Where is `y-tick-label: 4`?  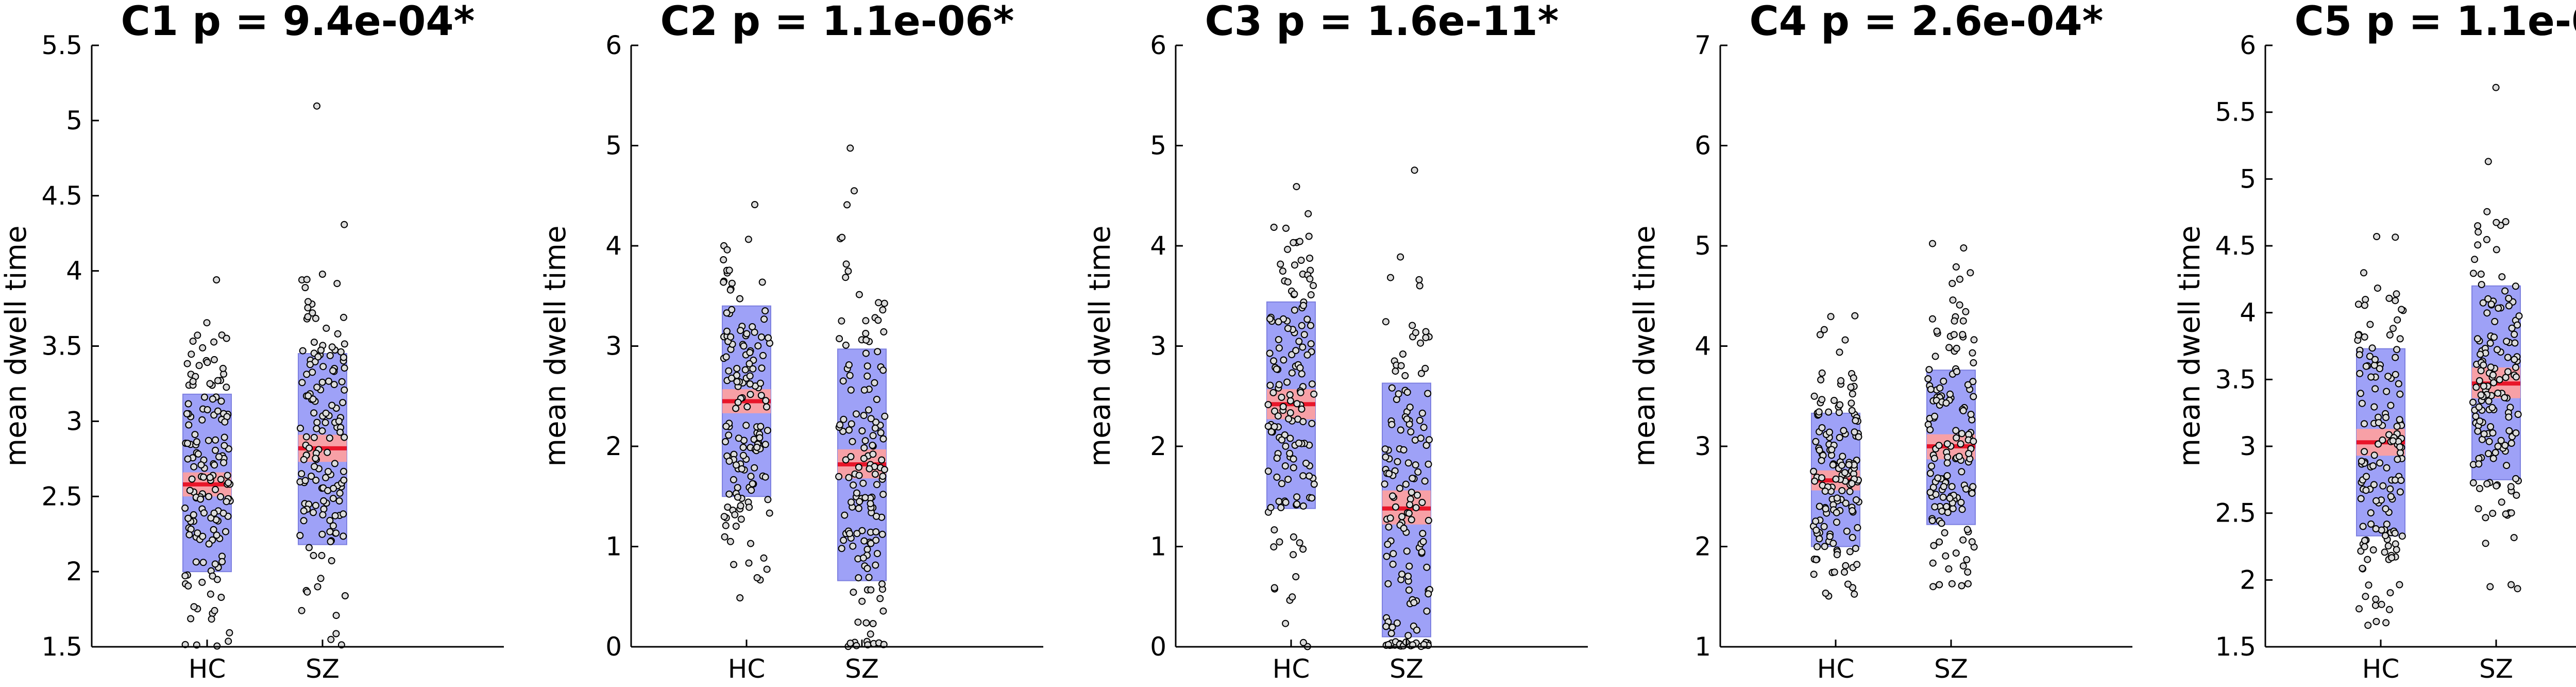
y-tick-label: 4 is located at coordinates (1158, 246).